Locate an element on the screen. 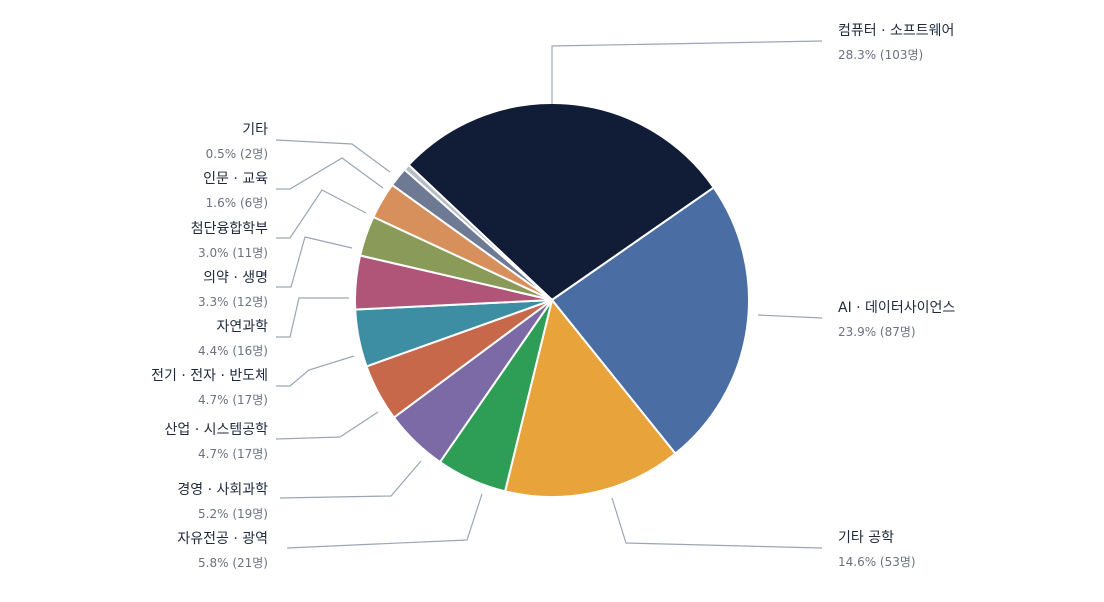  slice-label: 산업 · 시스템공학 is located at coordinates (216, 430).